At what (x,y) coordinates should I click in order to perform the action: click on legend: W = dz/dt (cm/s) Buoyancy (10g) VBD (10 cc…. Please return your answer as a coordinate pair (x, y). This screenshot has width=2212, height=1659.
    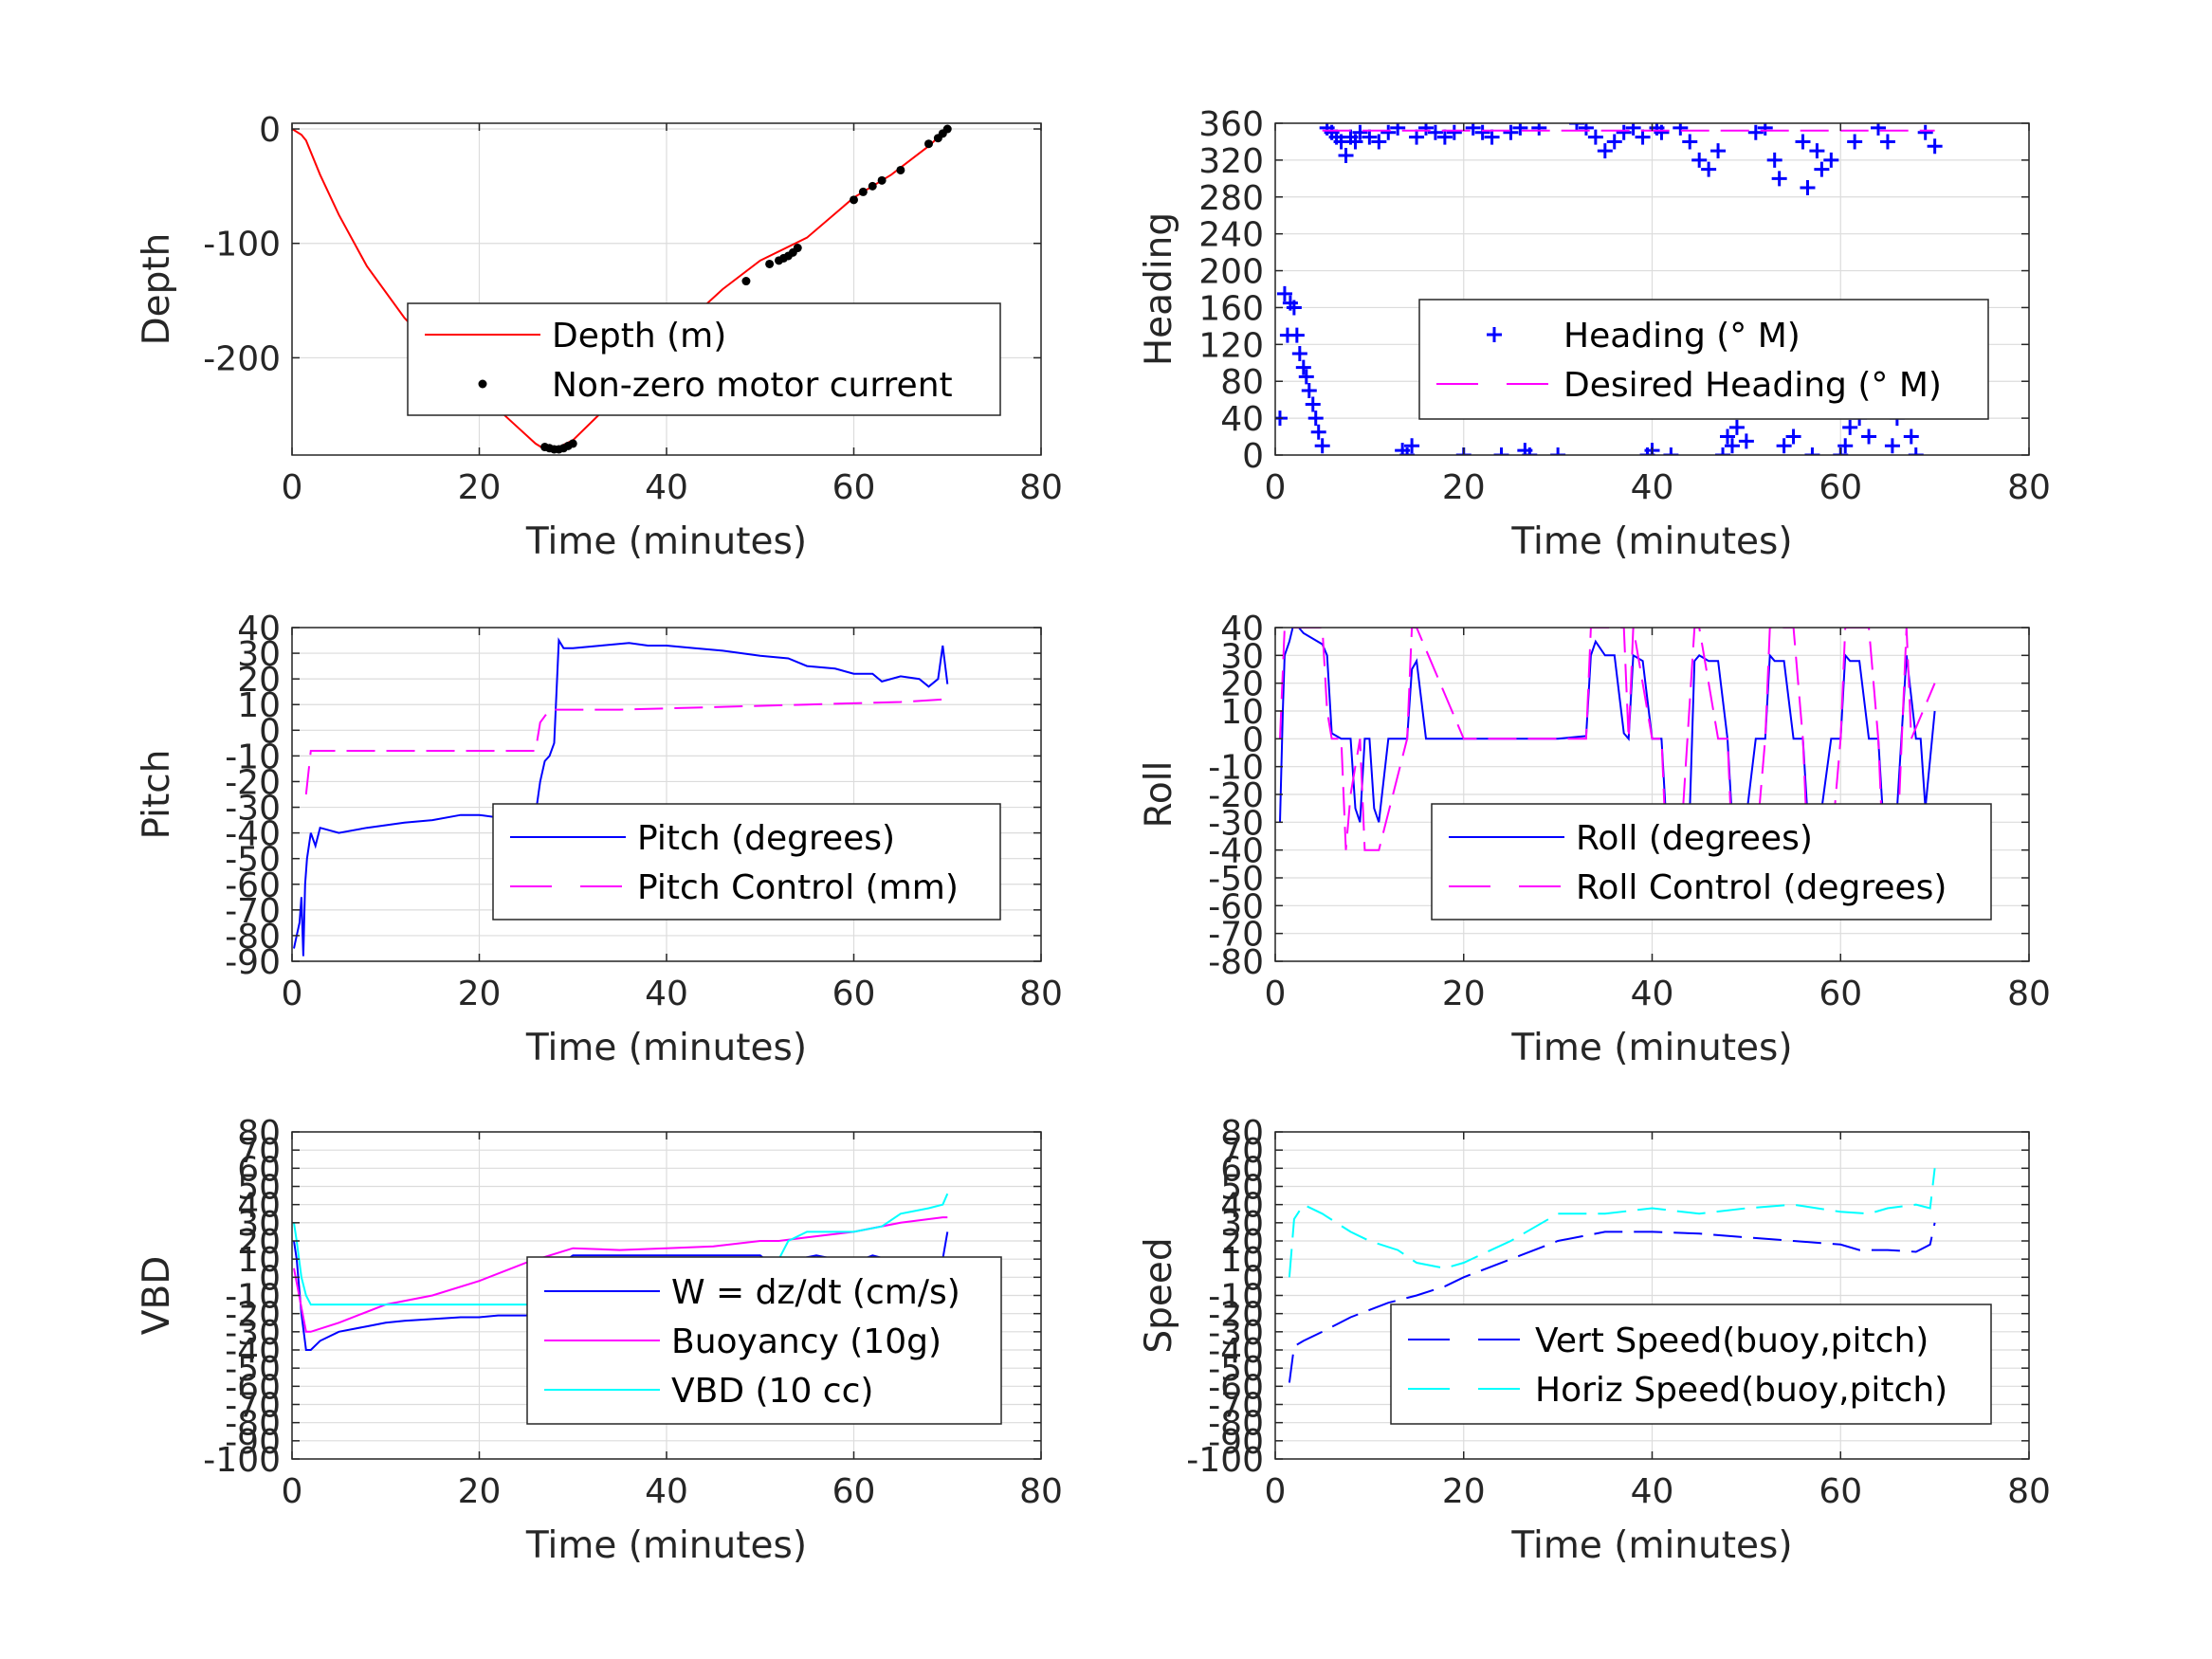
    Looking at the image, I should click on (764, 1340).